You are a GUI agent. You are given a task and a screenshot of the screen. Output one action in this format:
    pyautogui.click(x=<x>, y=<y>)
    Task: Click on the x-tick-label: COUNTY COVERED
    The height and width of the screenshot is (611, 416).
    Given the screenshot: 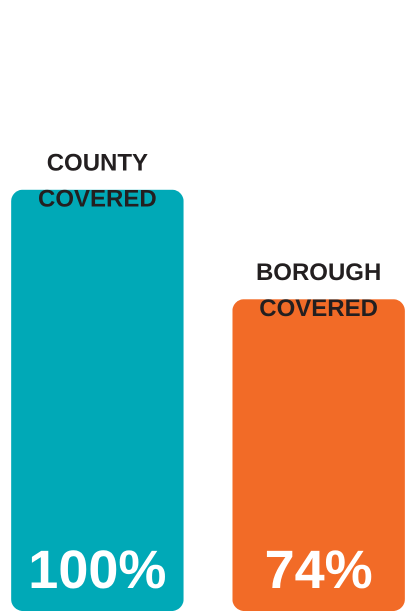 What is the action you would take?
    pyautogui.click(x=97, y=181)
    